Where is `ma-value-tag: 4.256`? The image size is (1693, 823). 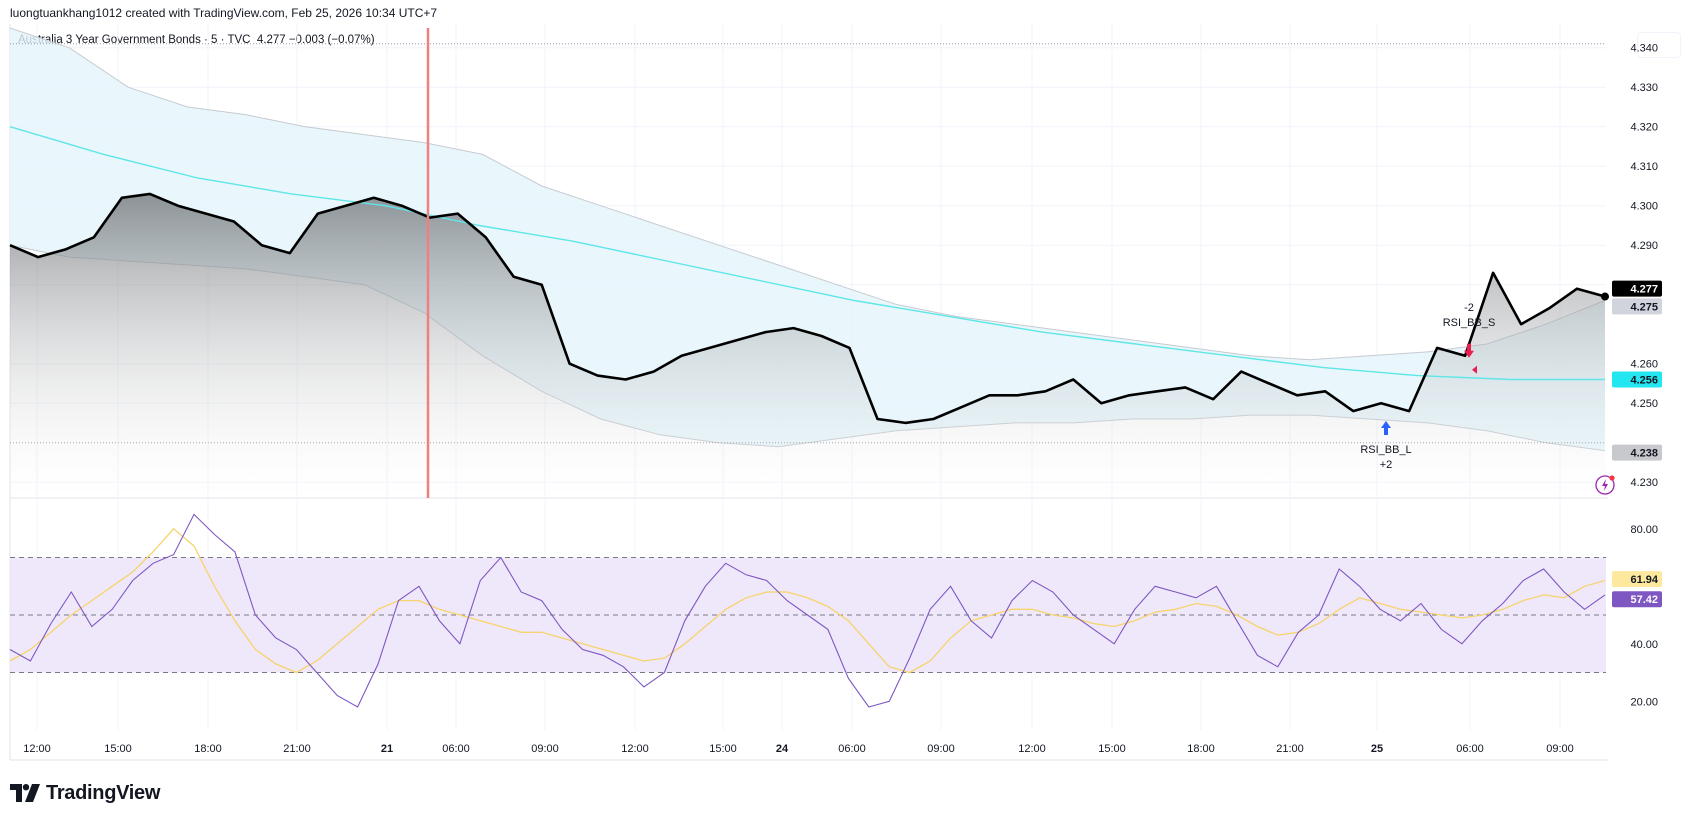
ma-value-tag: 4.256 is located at coordinates (1644, 381).